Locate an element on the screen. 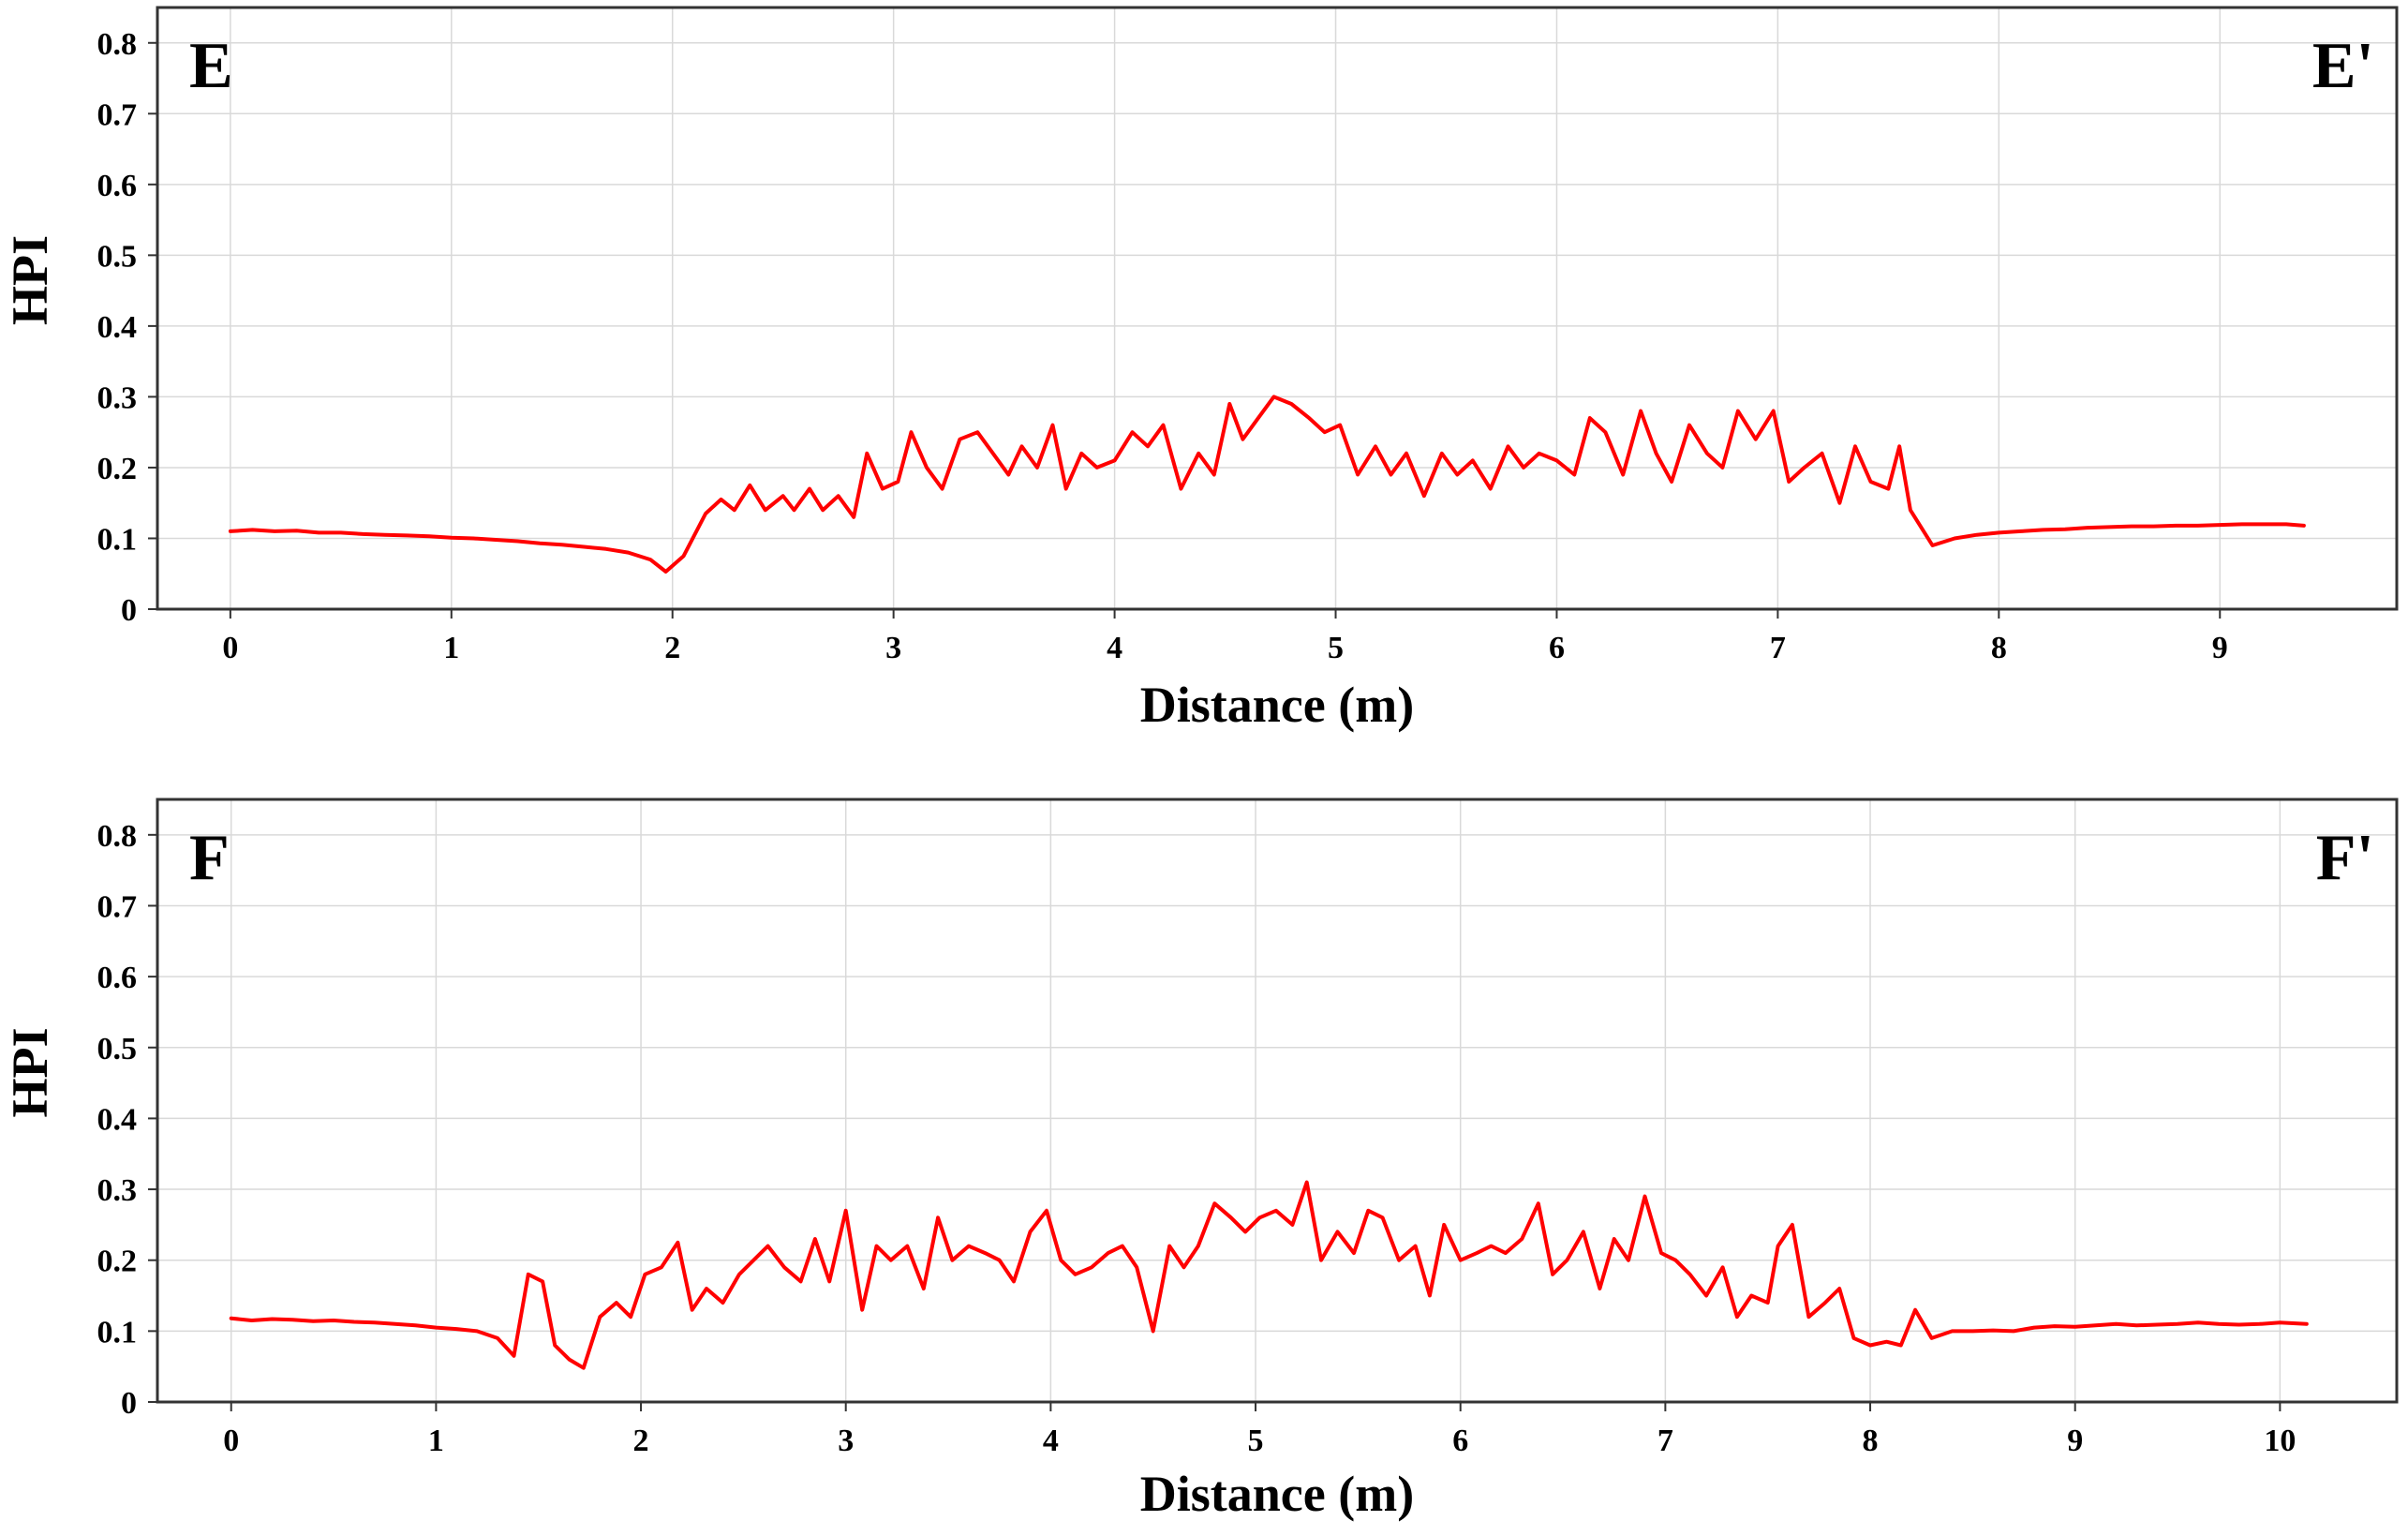  x-tick-label: 10 is located at coordinates (2280, 1441).